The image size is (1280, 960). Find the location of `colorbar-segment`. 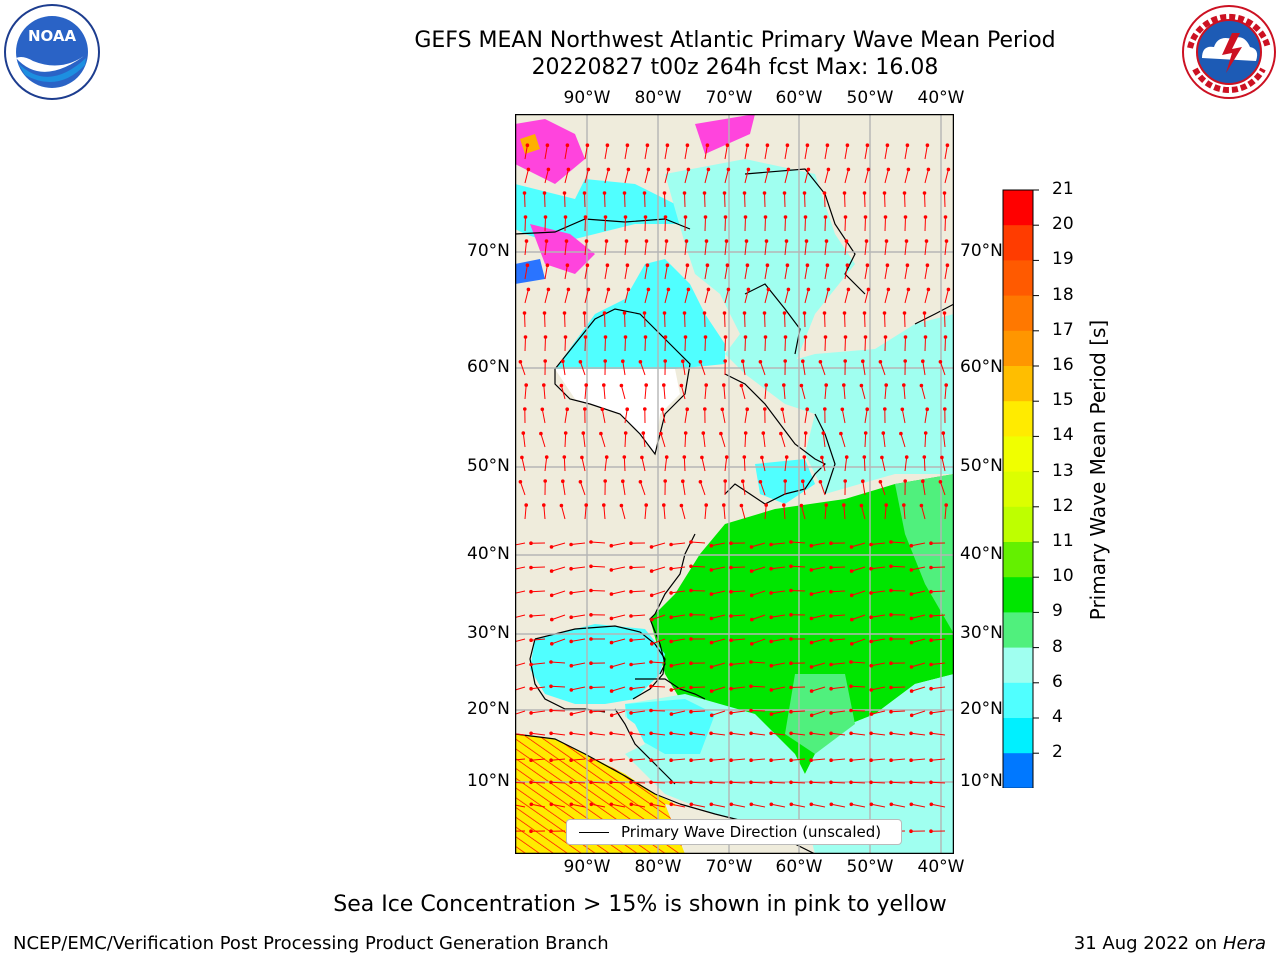

colorbar-segment is located at coordinates (1018, 630).